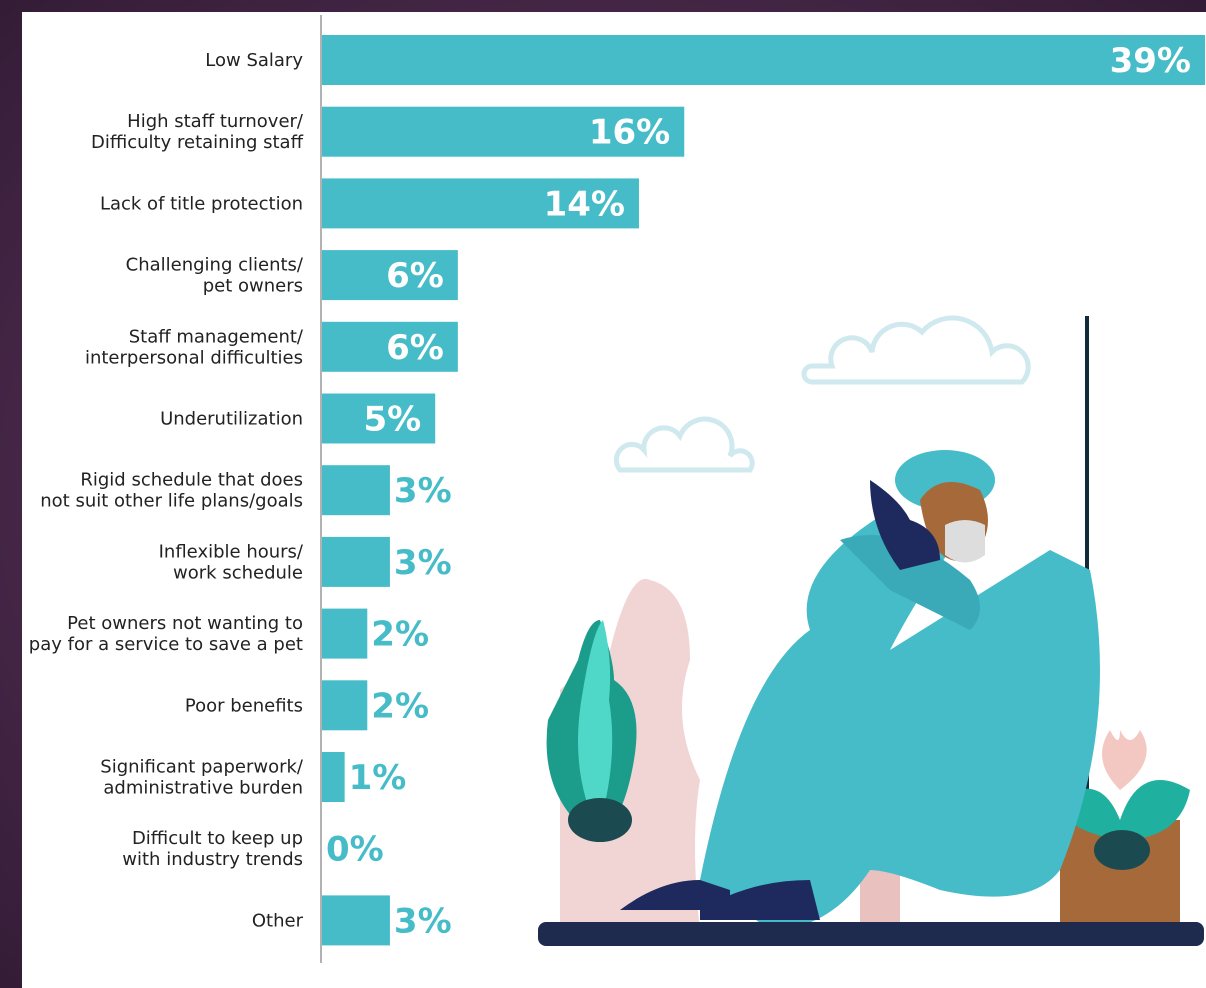 This screenshot has width=1206, height=988. I want to click on category-label: Pet owners not wanting to, so click(185, 623).